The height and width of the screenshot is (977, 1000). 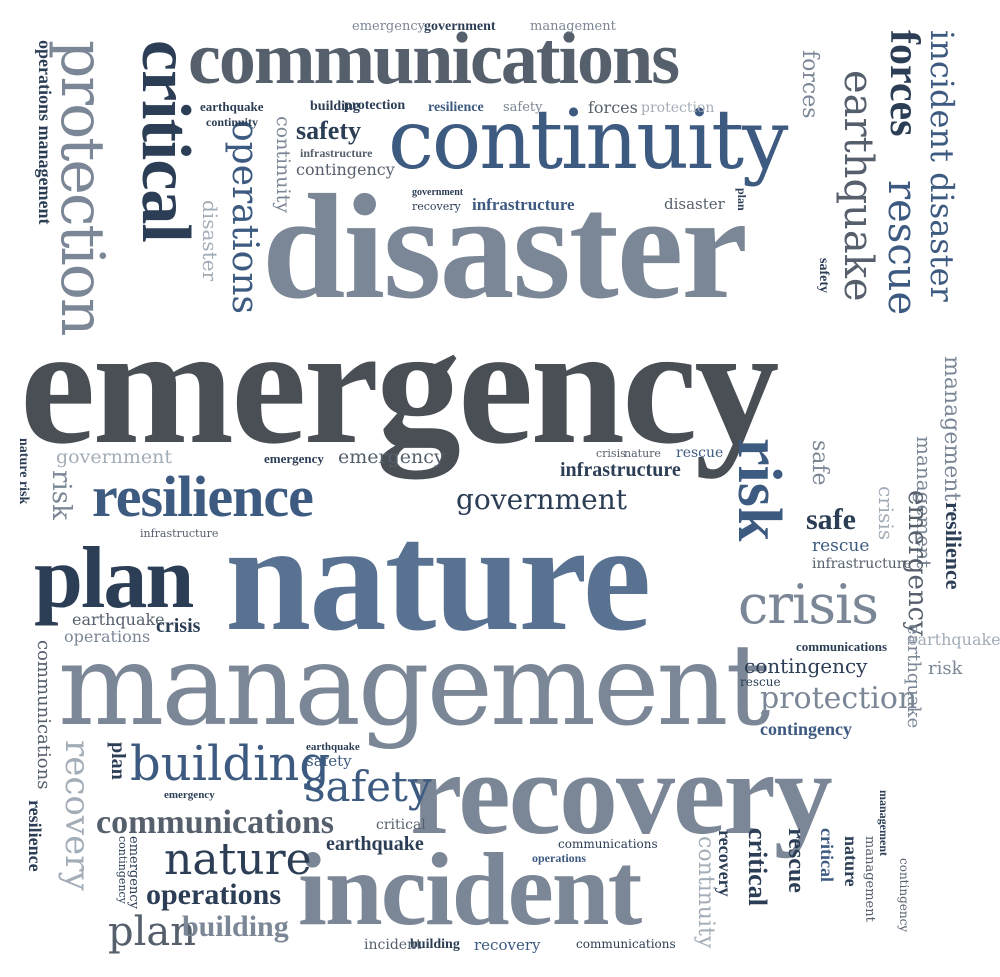 I want to click on word-communications-bottom: communications, so click(x=215, y=822).